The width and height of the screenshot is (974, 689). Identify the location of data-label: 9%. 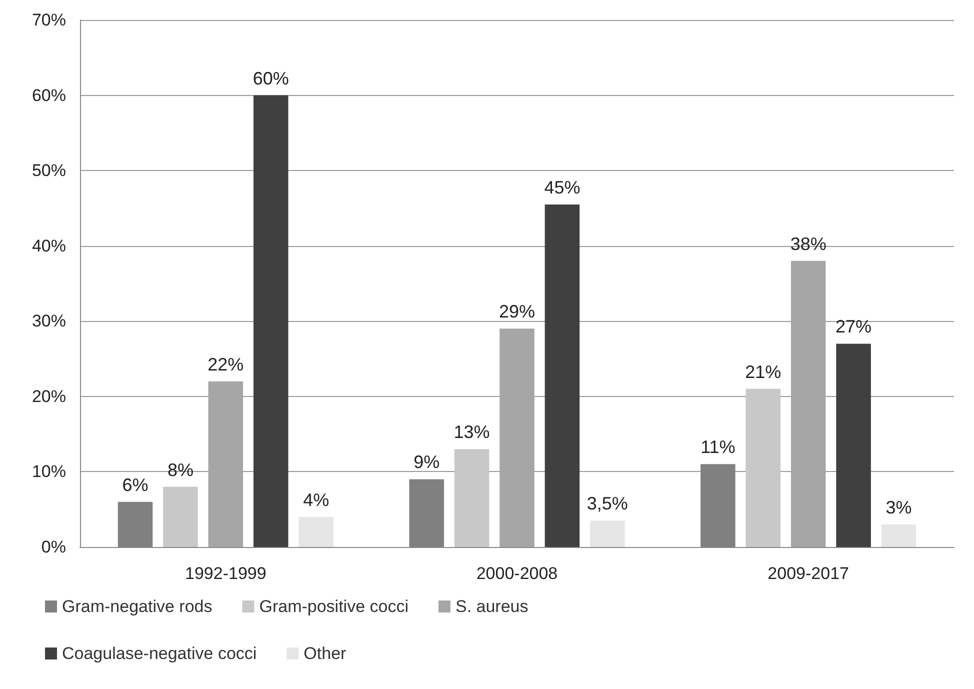
(427, 462).